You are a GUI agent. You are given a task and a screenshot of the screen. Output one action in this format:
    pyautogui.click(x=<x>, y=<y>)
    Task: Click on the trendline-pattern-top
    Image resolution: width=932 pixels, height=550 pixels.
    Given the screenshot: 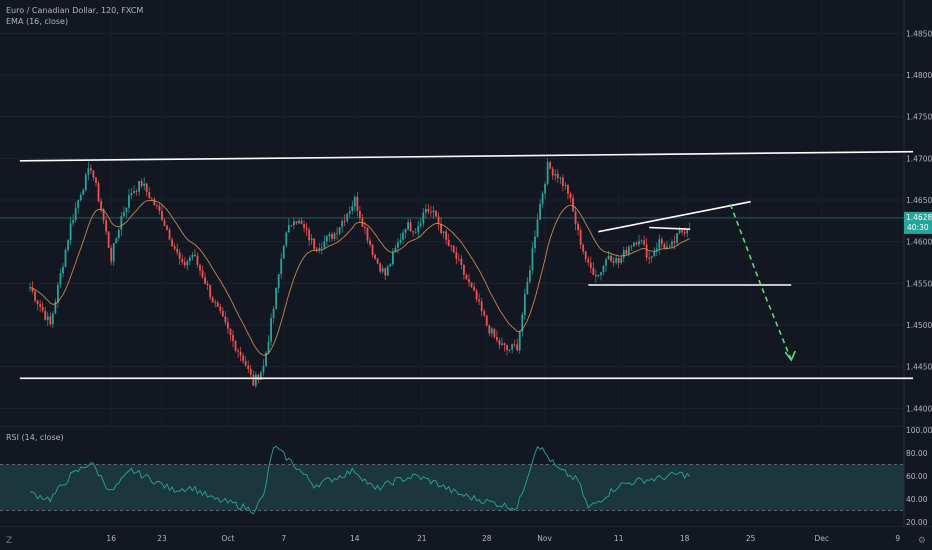 What is the action you would take?
    pyautogui.click(x=674, y=216)
    